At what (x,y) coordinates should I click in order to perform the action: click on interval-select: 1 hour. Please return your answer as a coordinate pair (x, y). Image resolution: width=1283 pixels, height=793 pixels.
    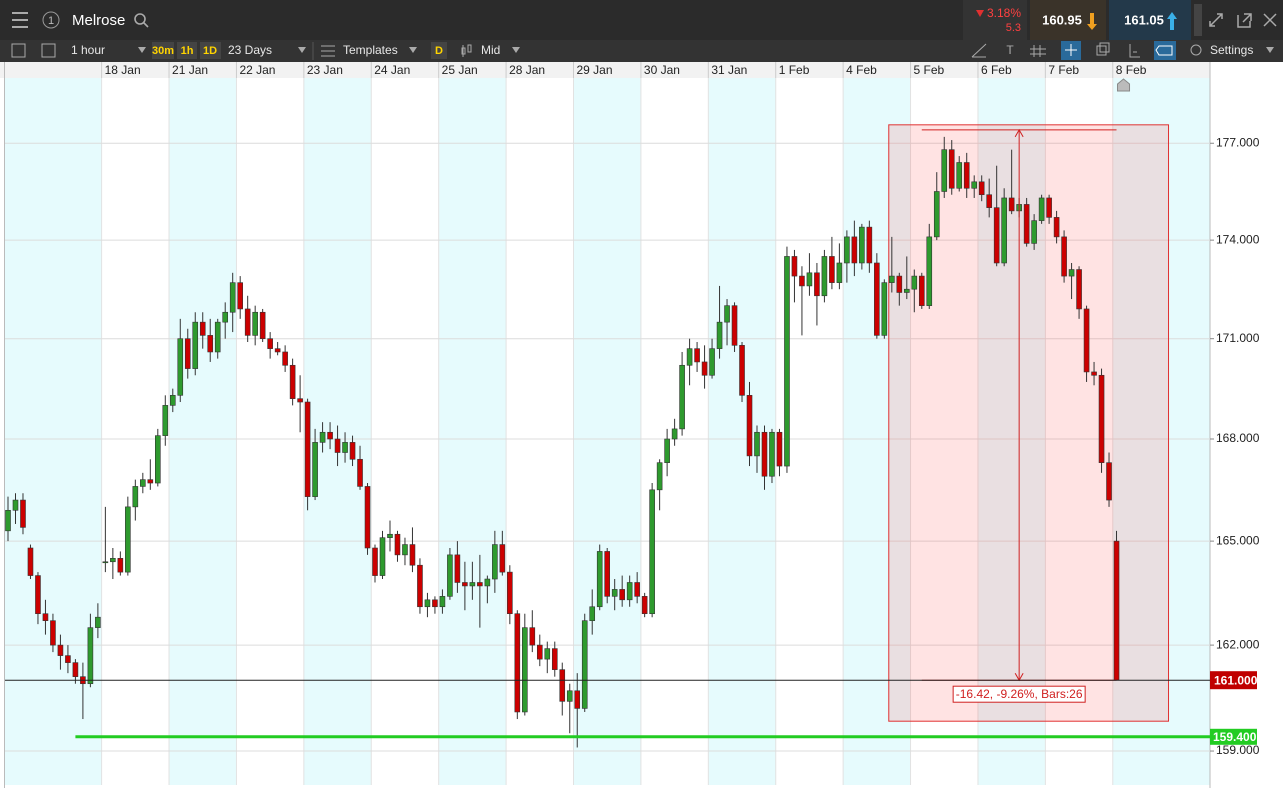
    Looking at the image, I should click on (88, 50).